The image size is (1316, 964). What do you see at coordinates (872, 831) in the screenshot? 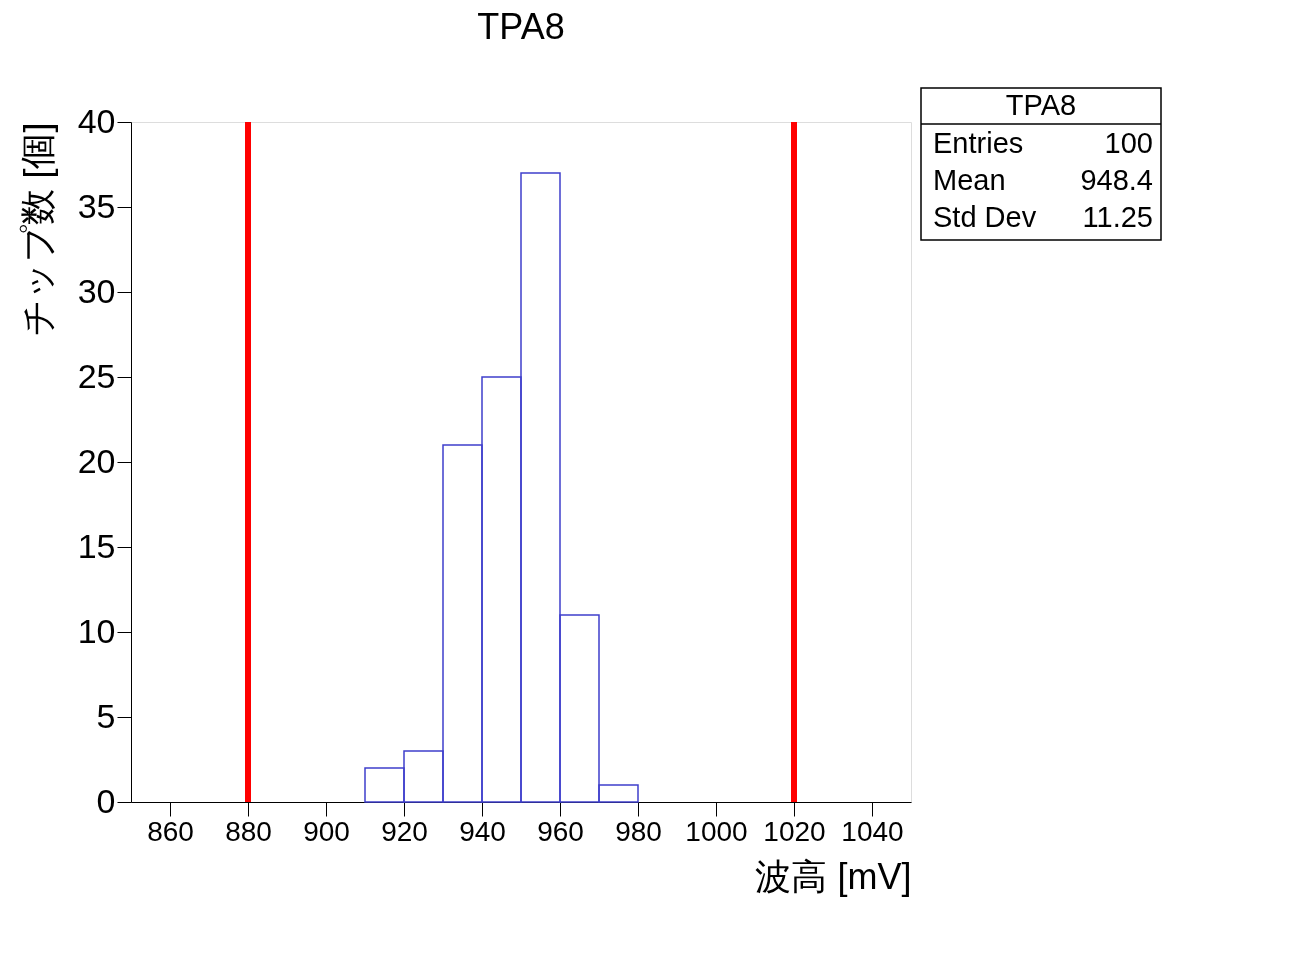
I see `x-tick-label: 1040` at bounding box center [872, 831].